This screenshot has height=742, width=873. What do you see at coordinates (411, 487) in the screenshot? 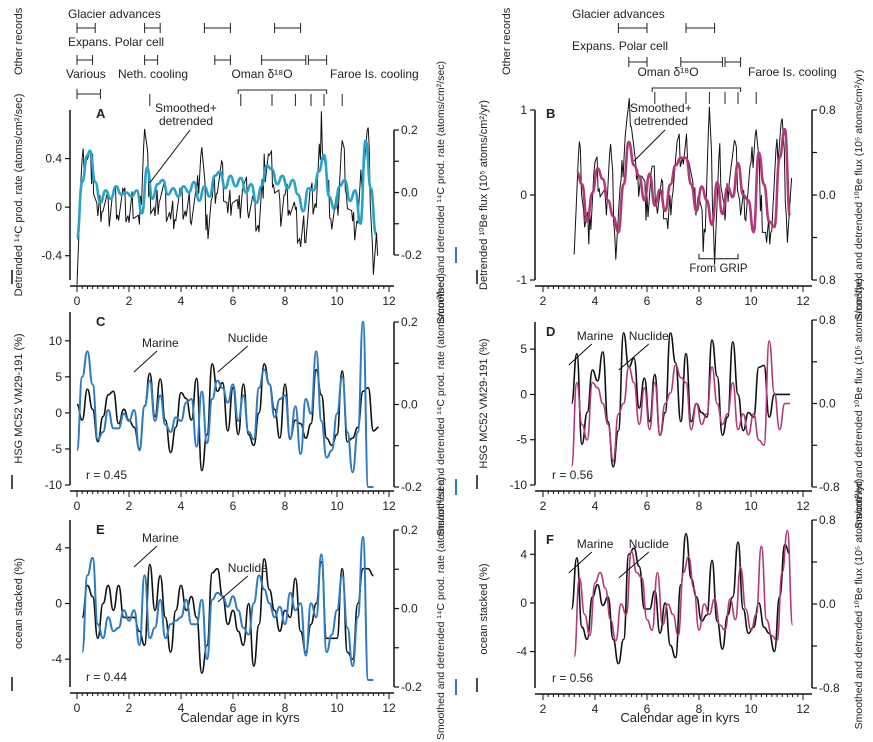
I see `y2-tick-label: -0.2` at bounding box center [411, 487].